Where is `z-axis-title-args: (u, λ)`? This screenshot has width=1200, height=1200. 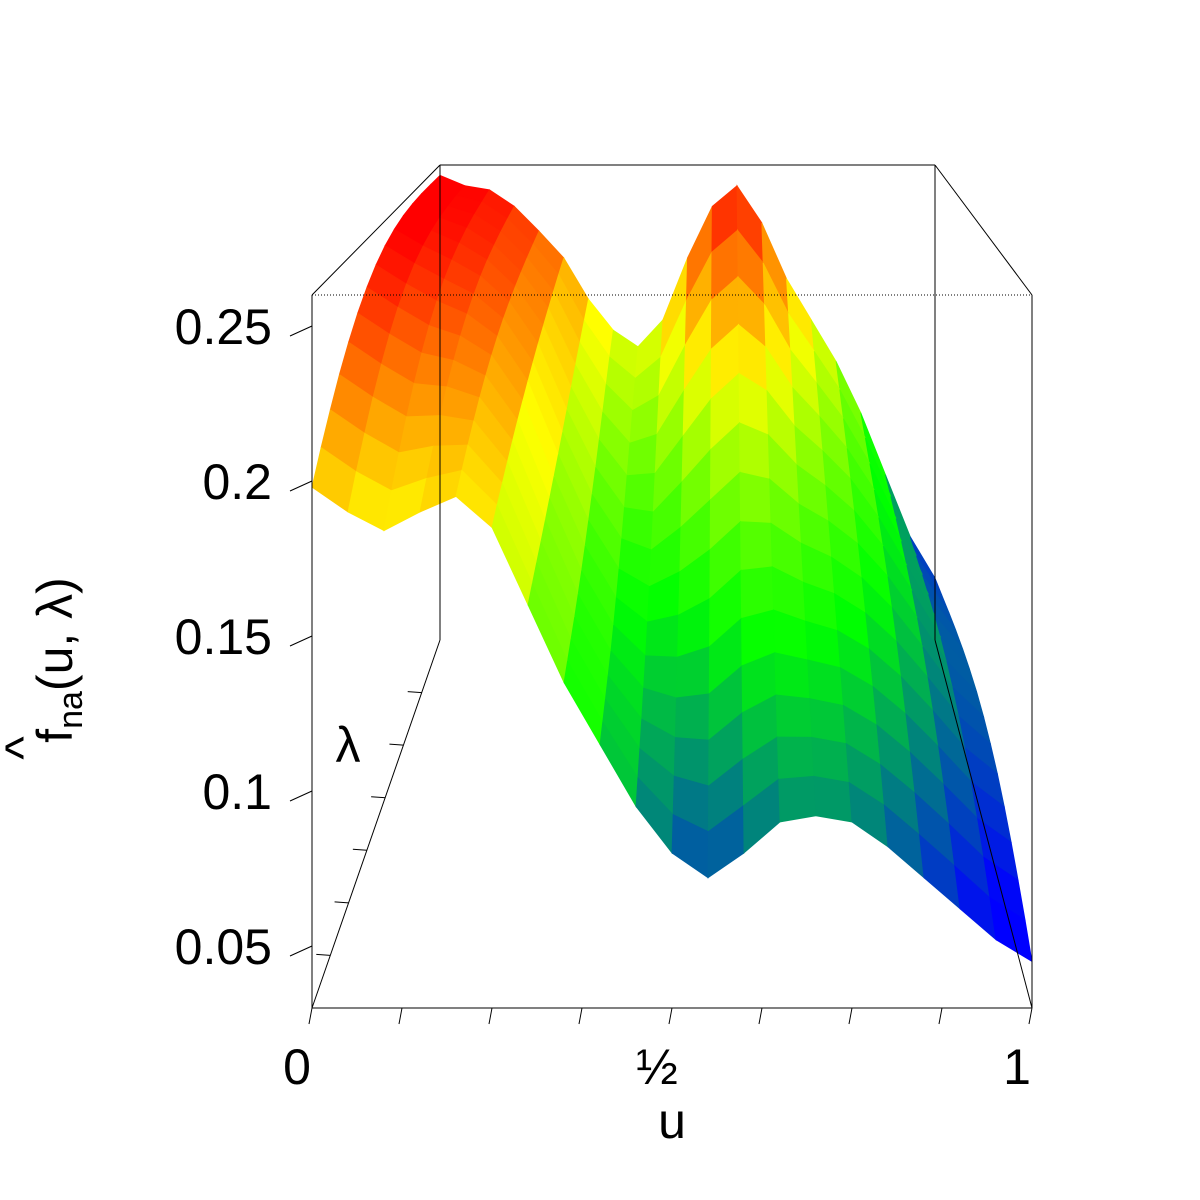
z-axis-title-args: (u, λ) is located at coordinates (55, 634).